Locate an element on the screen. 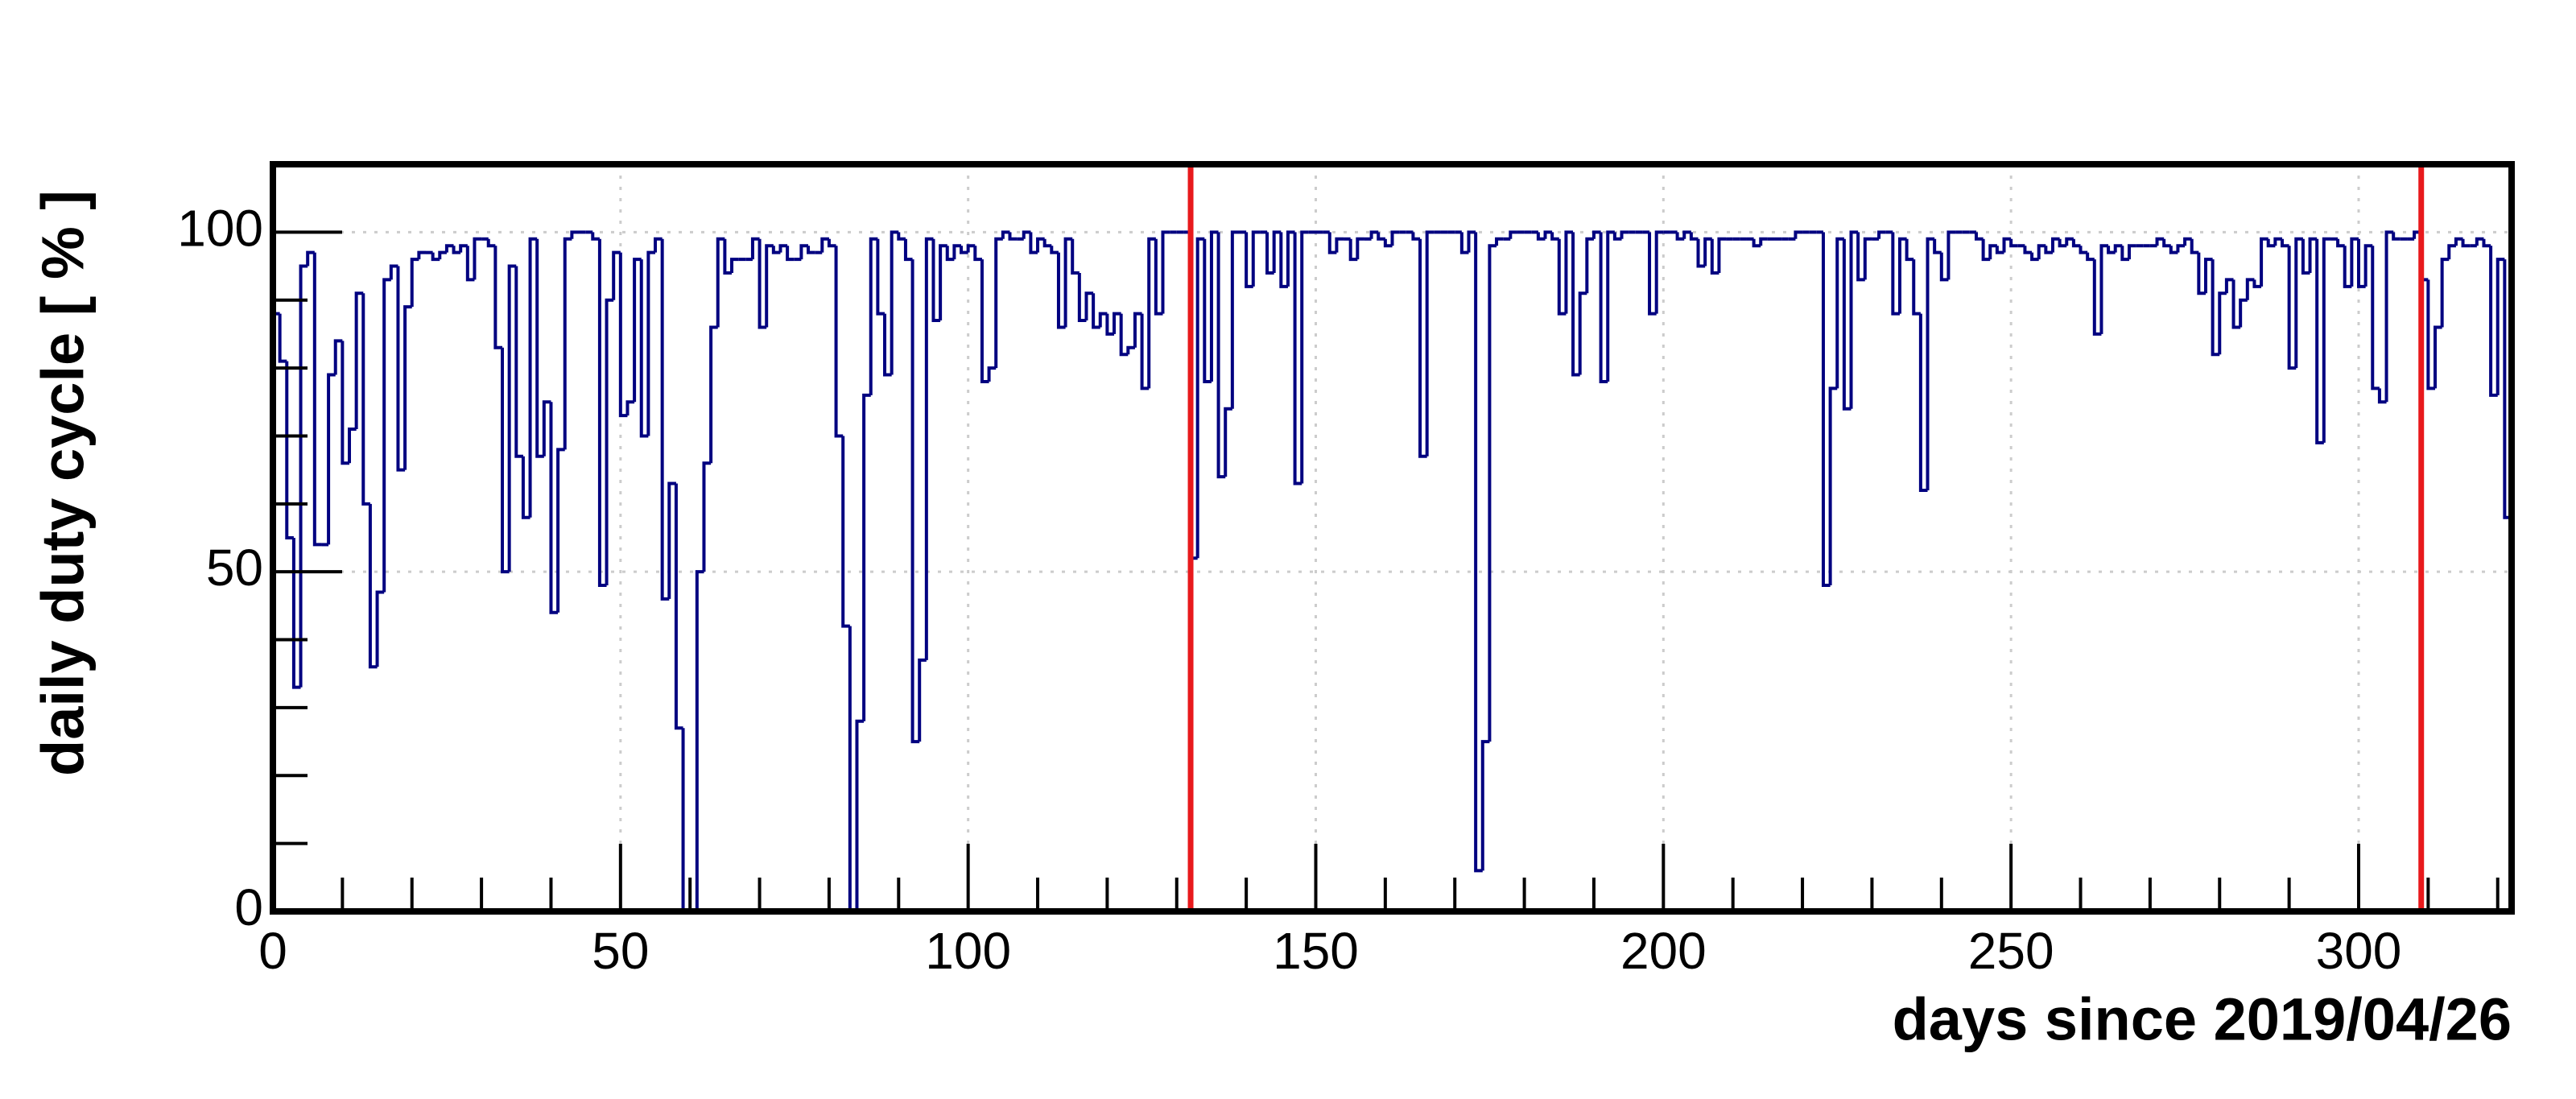 The height and width of the screenshot is (1099, 2576). y-tick-label: 100 is located at coordinates (220, 228).